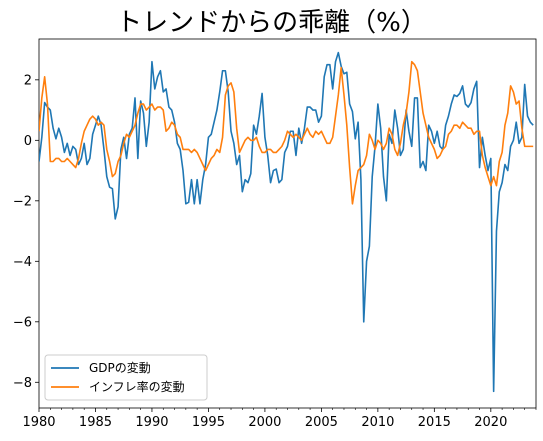 The image size is (543, 441). Describe the element at coordinates (434, 422) in the screenshot. I see `x-tick-label: 2015` at that location.